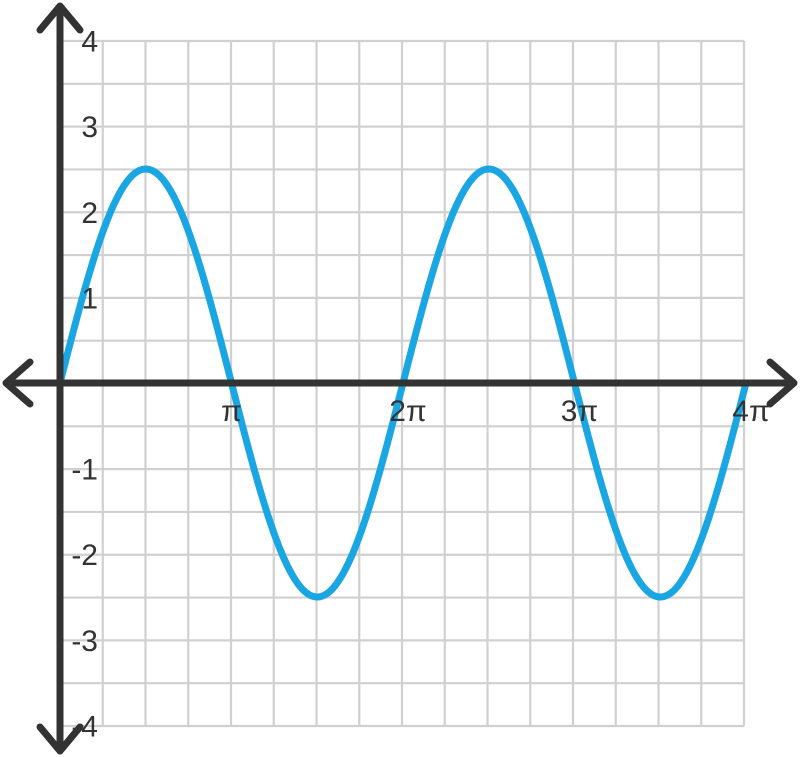 The image size is (800, 757). Describe the element at coordinates (407, 411) in the screenshot. I see `x-tick-label: 2π` at that location.